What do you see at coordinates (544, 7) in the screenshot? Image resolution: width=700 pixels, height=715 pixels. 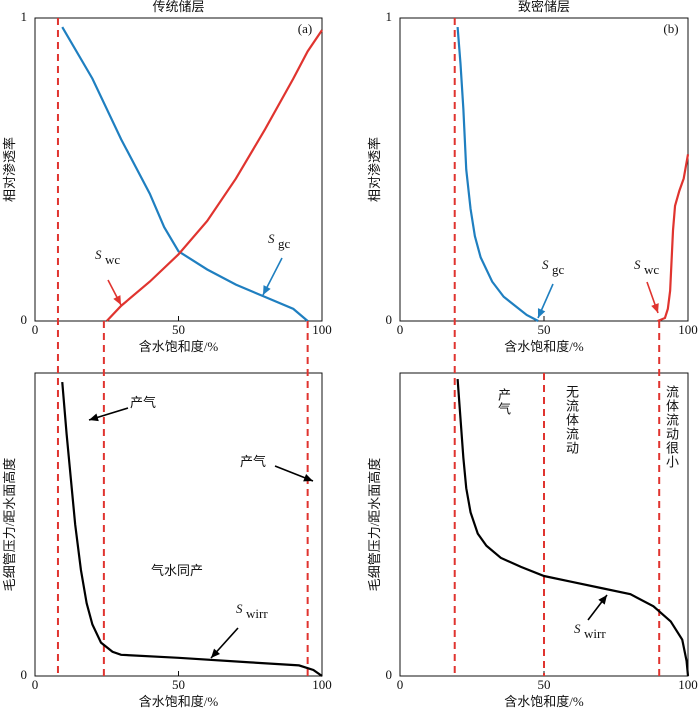 I see `chart-title: 致密储层` at bounding box center [544, 7].